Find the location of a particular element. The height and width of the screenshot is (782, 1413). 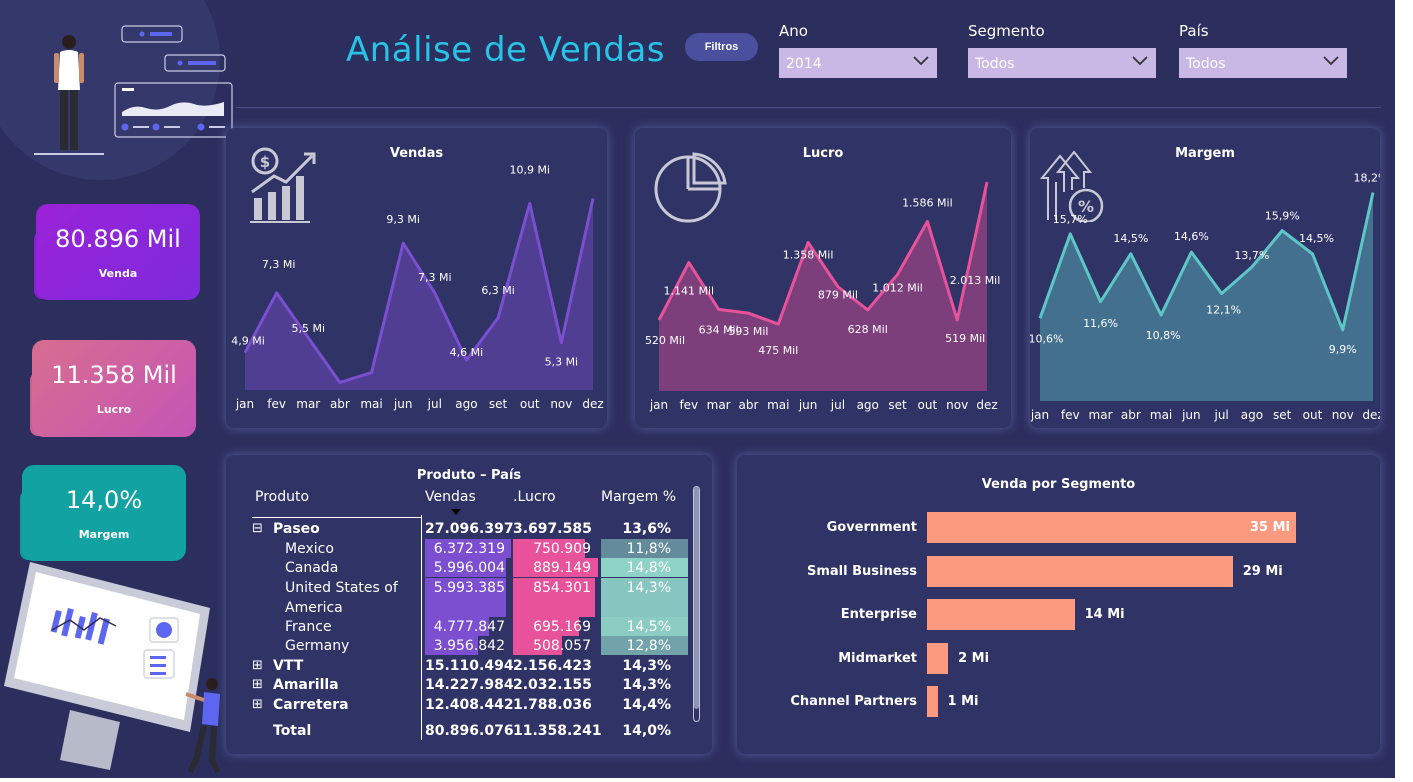

matrix-country-row: Germany 3.956.842 508.057 12,8% is located at coordinates (472, 646).